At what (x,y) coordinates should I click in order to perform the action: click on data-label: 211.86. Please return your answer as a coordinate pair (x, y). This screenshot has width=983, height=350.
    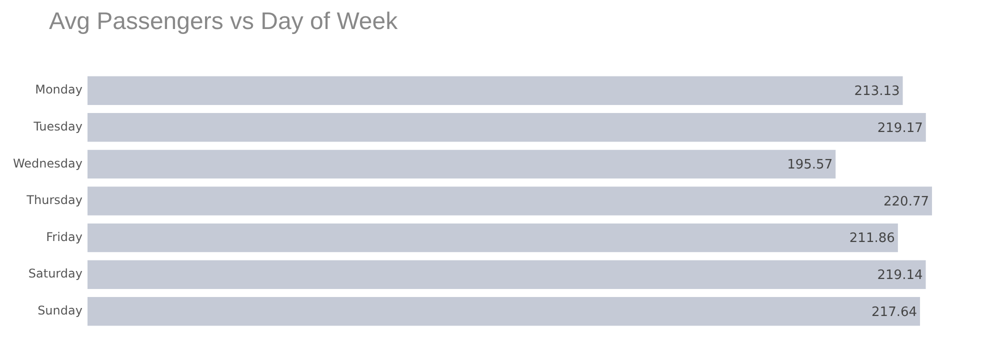
    Looking at the image, I should click on (872, 238).